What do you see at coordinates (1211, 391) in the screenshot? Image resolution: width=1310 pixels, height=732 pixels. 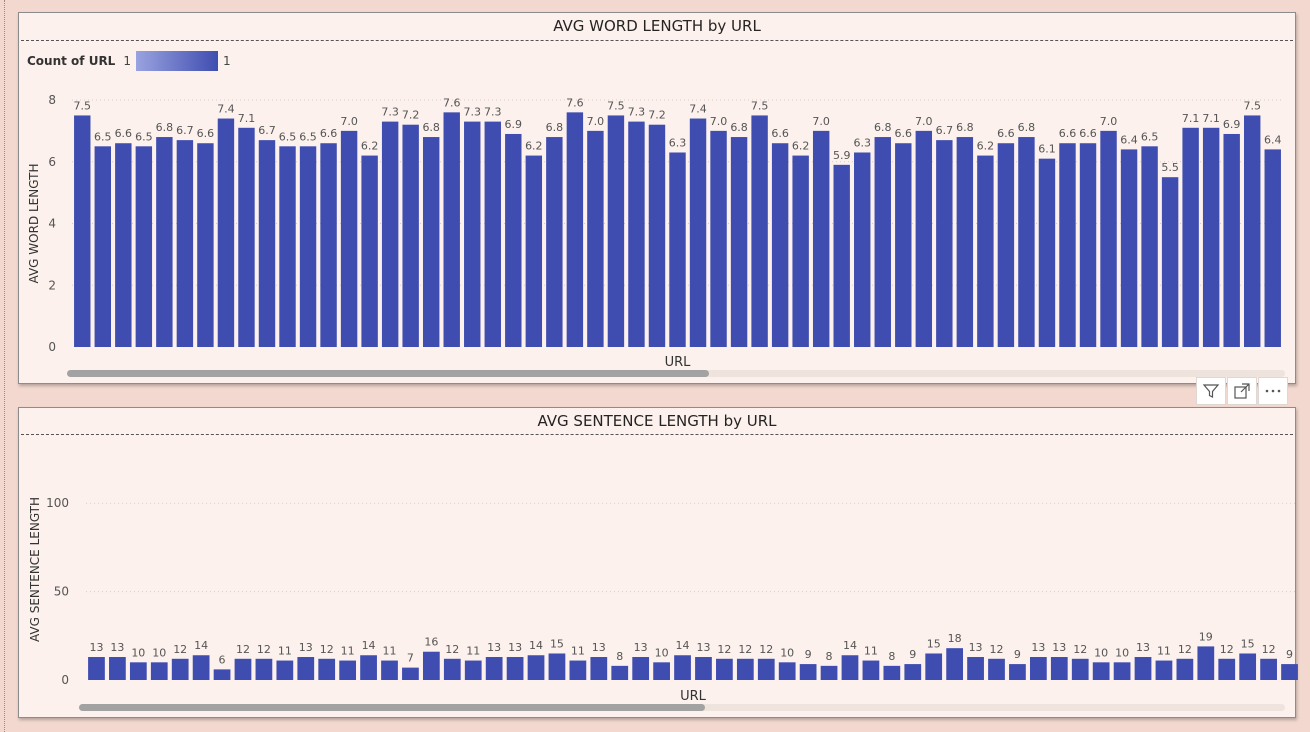 I see `filter-button` at bounding box center [1211, 391].